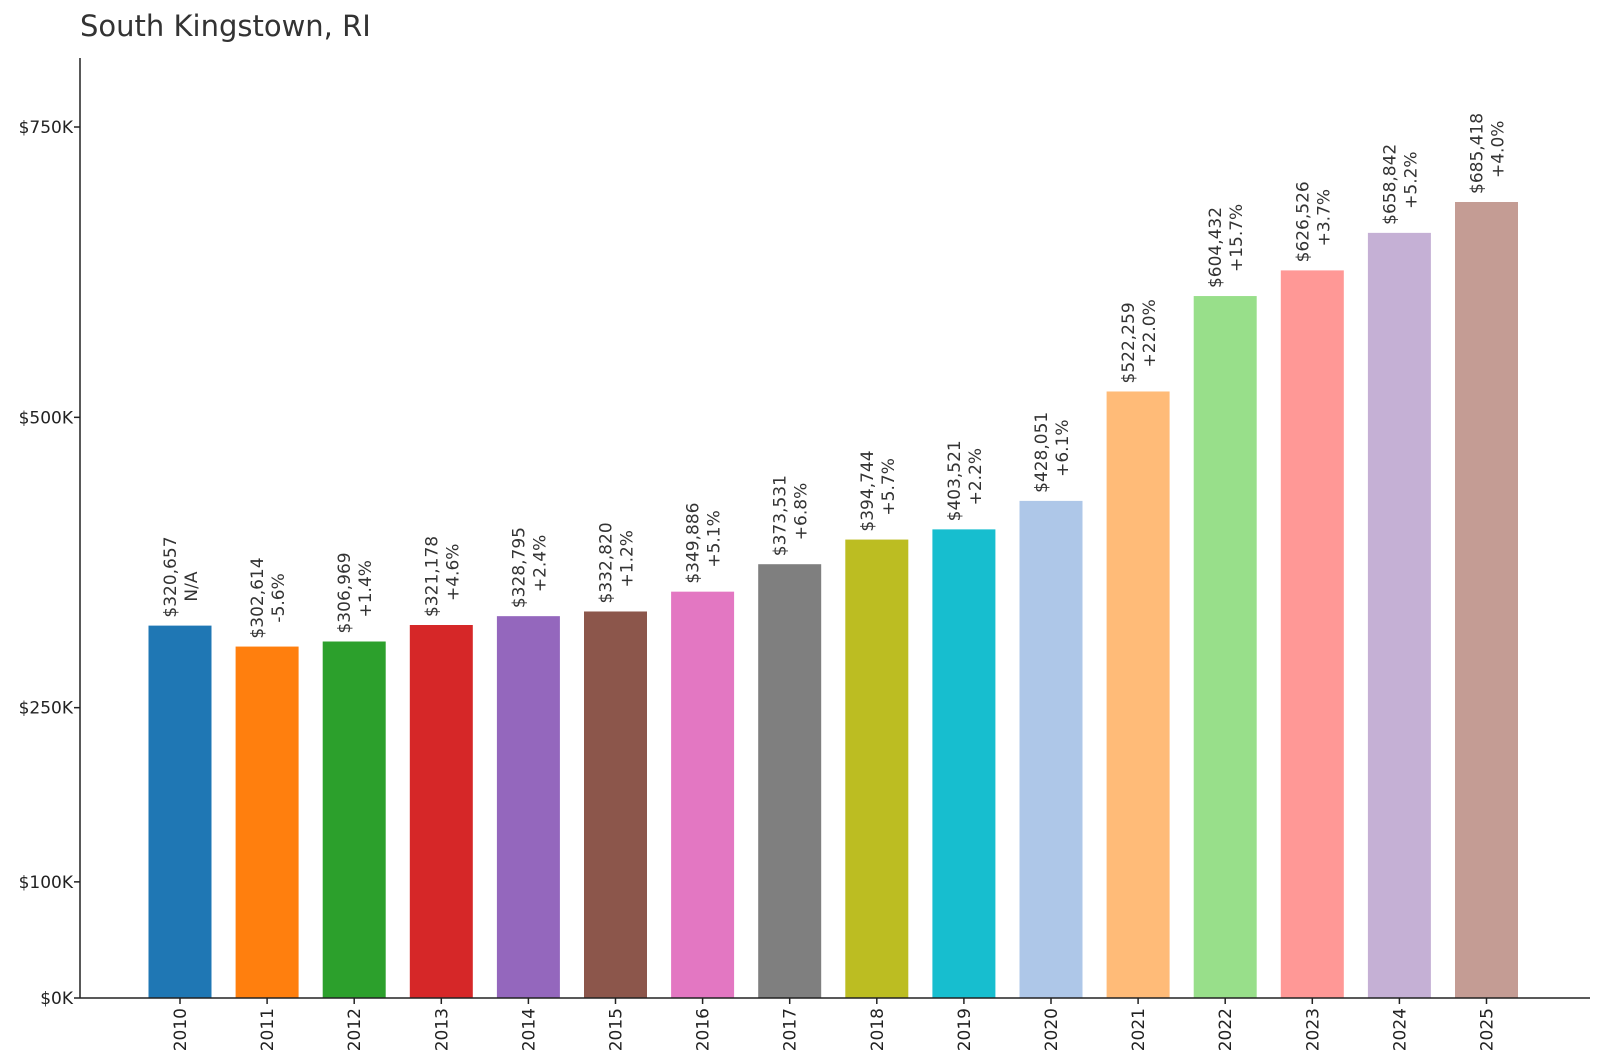  What do you see at coordinates (878, 1029) in the screenshot?
I see `x-tick-label: 2018` at bounding box center [878, 1029].